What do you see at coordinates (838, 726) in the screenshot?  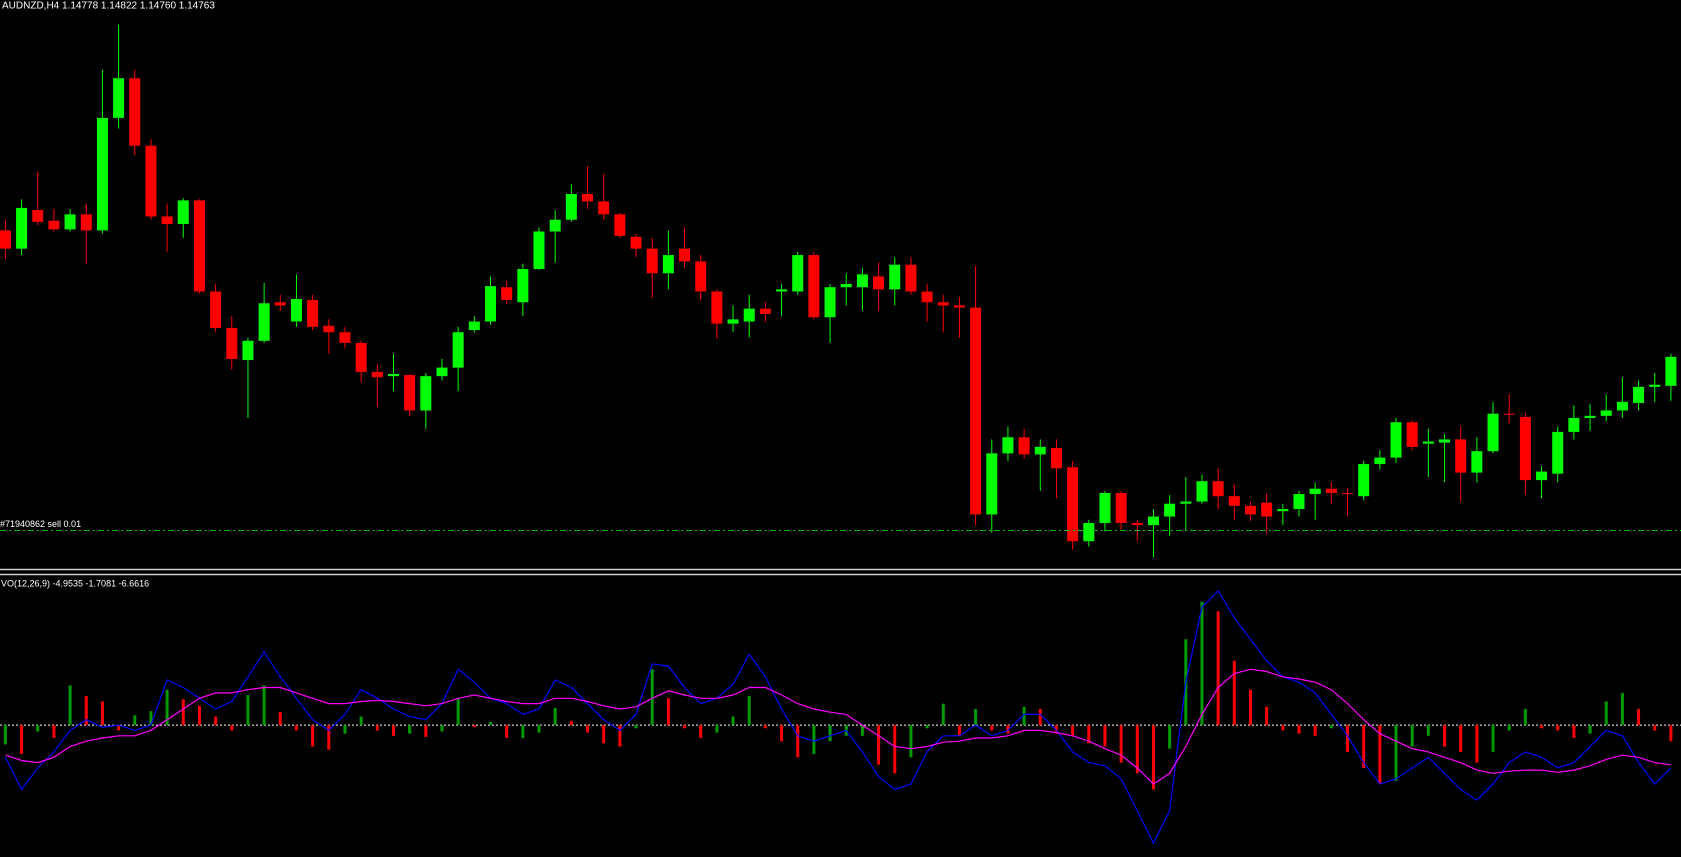 I see `indicator-line` at bounding box center [838, 726].